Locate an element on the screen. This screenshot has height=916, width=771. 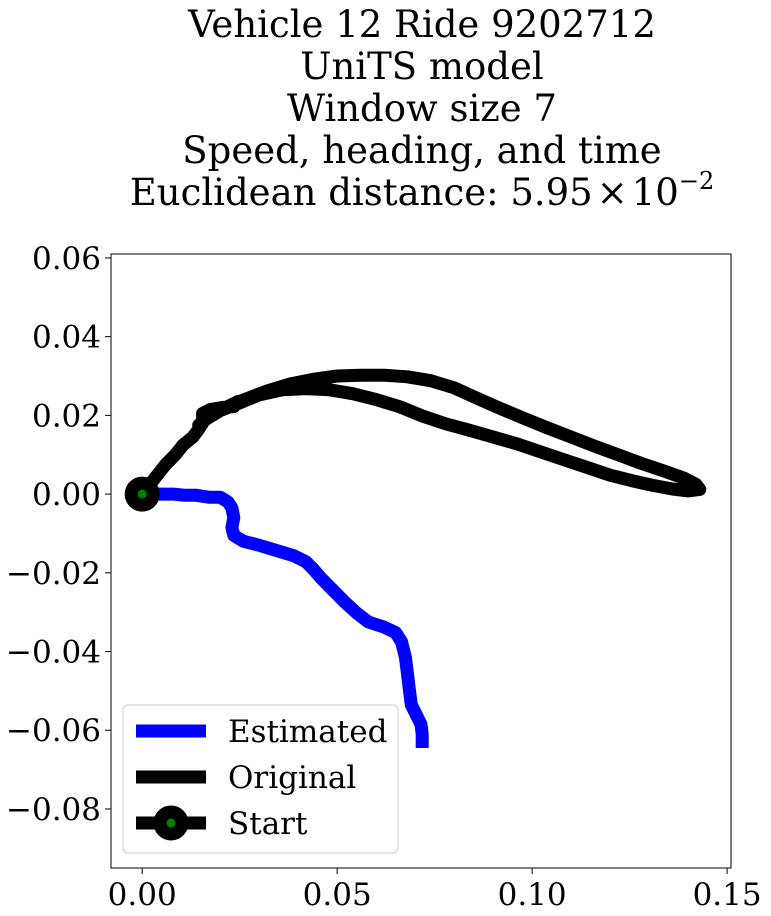
title-line-1: Vehicle 12 Ride 9202712 is located at coordinates (421, 24).